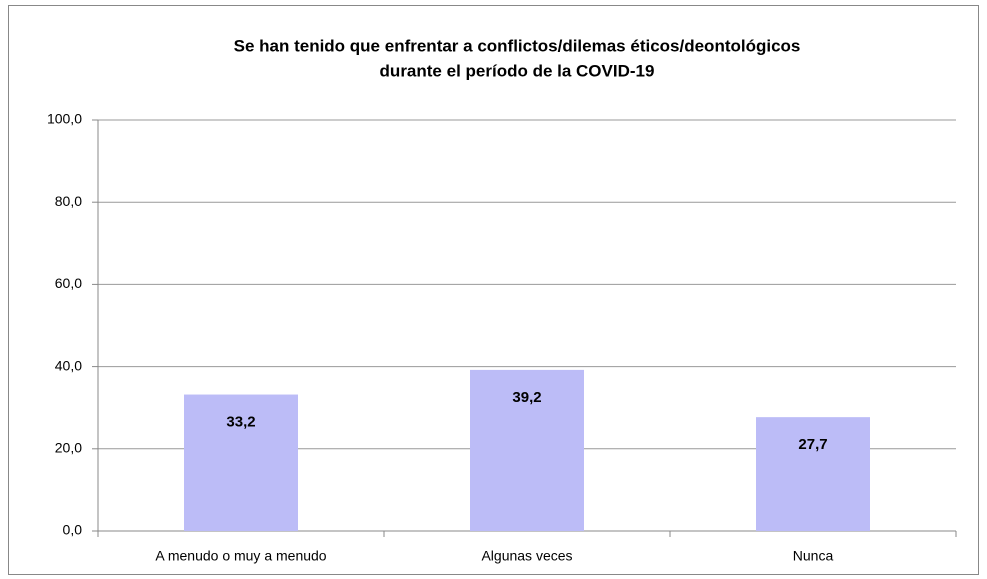 The height and width of the screenshot is (579, 987). What do you see at coordinates (240, 422) in the screenshot?
I see `data-label: 33,2` at bounding box center [240, 422].